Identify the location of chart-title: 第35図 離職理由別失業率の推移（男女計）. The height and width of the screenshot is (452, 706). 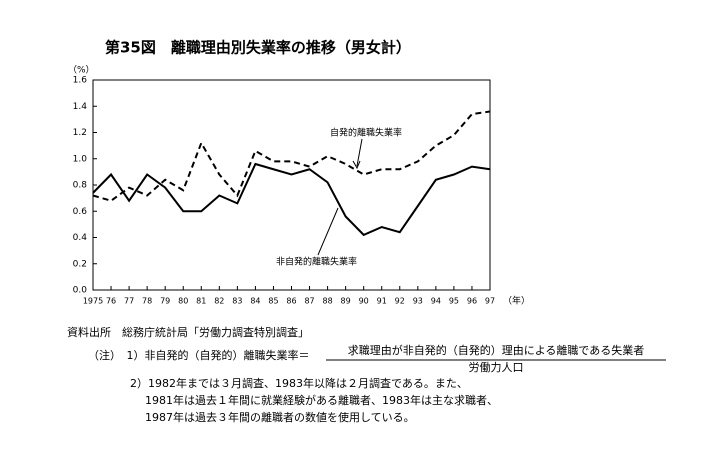
(258, 48).